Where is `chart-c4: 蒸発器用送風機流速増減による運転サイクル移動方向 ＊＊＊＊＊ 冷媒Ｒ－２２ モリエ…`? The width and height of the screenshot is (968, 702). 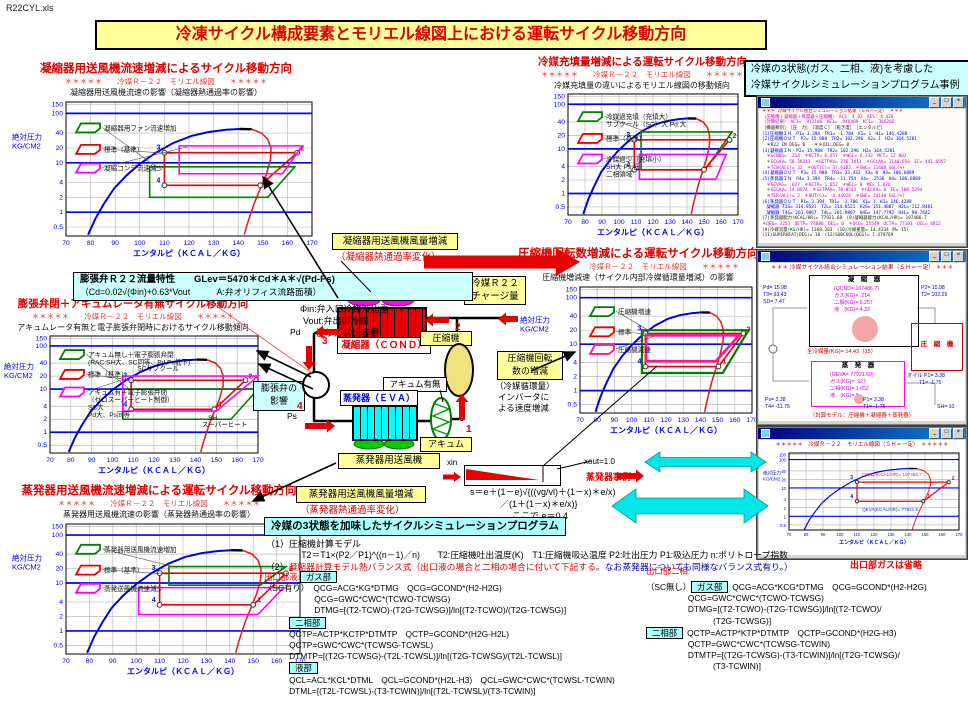
chart-c4: 蒸発器用送風機流速増減による運転サイクル移動方向 ＊＊＊＊＊ 冷媒Ｒ－２２ モリエ… is located at coordinates (159, 586).